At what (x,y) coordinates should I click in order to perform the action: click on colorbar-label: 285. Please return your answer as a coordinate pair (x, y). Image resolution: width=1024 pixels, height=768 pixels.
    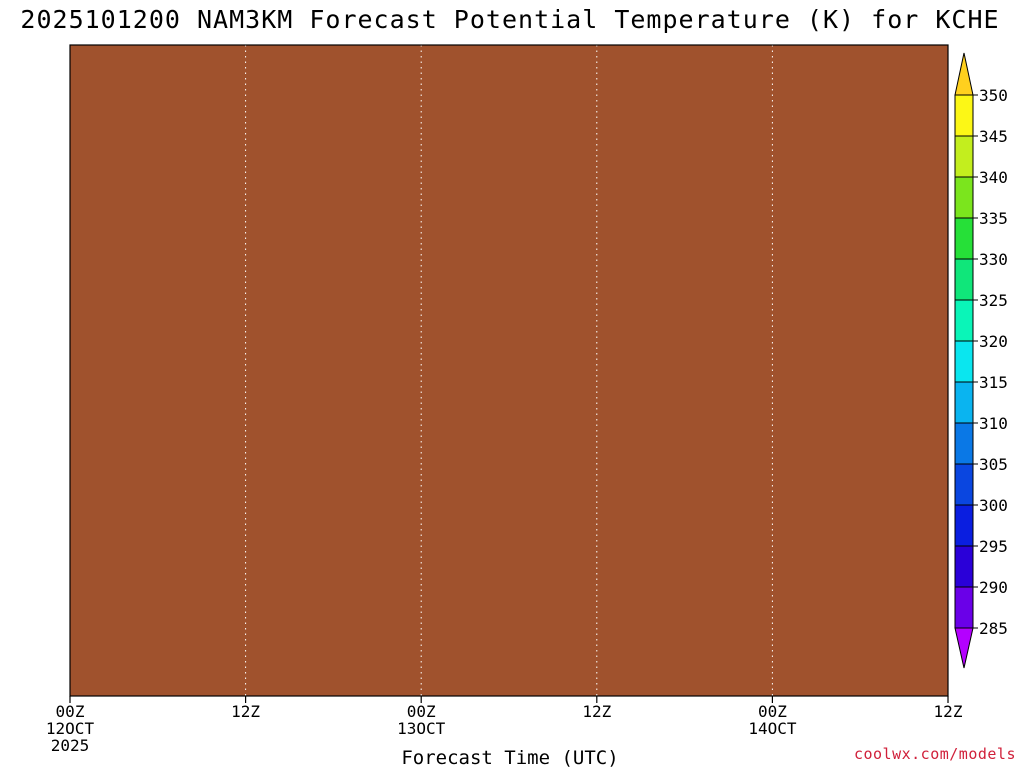
    Looking at the image, I should click on (993, 628).